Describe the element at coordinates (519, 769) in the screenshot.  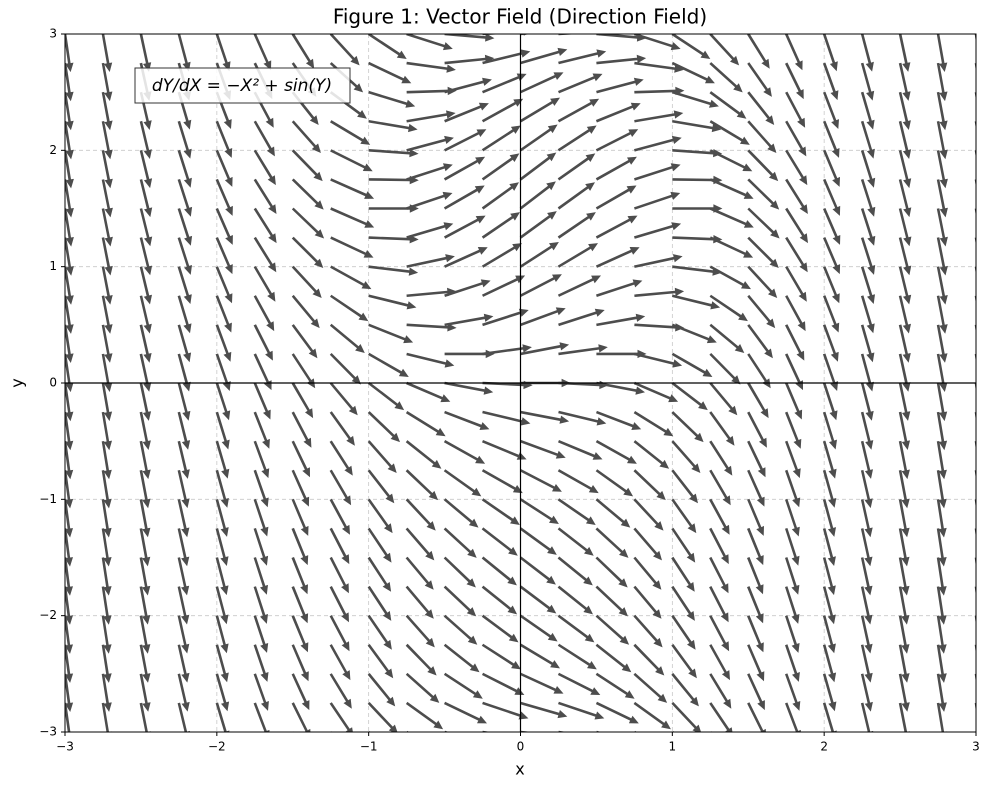
I see `x-axis-label: x` at that location.